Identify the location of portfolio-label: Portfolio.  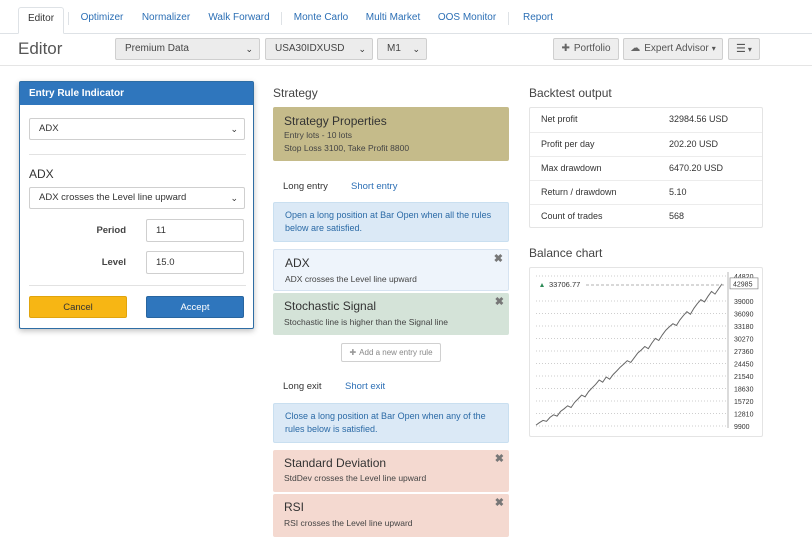
(592, 48).